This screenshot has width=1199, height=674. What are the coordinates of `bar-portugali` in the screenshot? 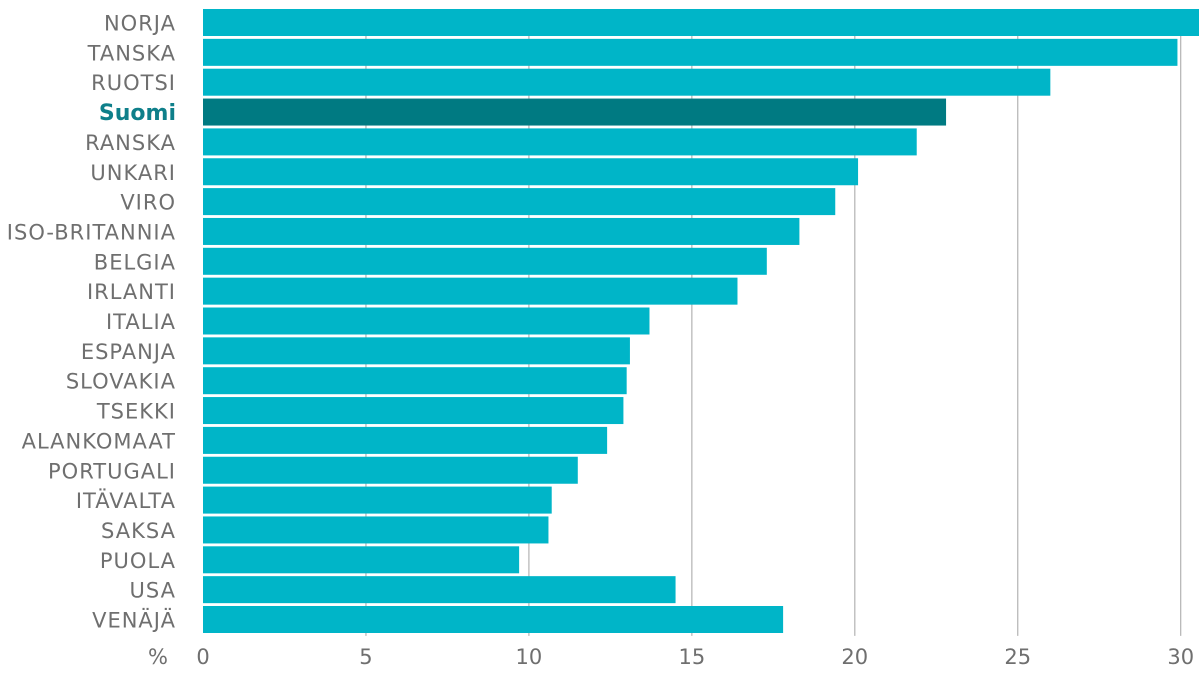 It's located at (390, 470).